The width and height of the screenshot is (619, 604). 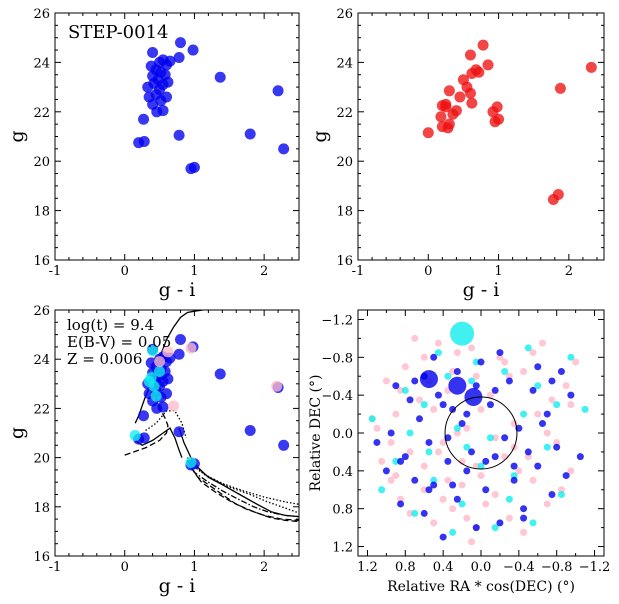 I want to click on y-tick-label: −0.8, so click(x=337, y=358).